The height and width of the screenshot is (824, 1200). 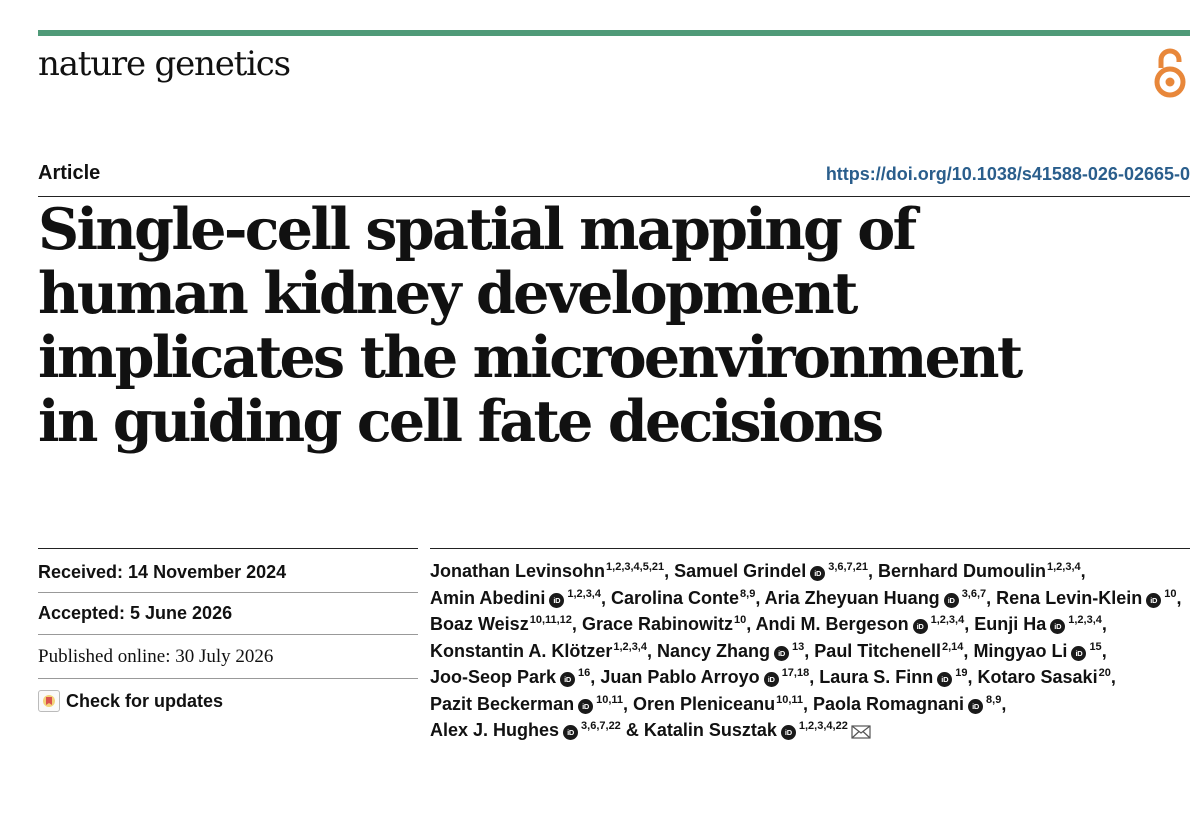 I want to click on email-icon, so click(x=861, y=732).